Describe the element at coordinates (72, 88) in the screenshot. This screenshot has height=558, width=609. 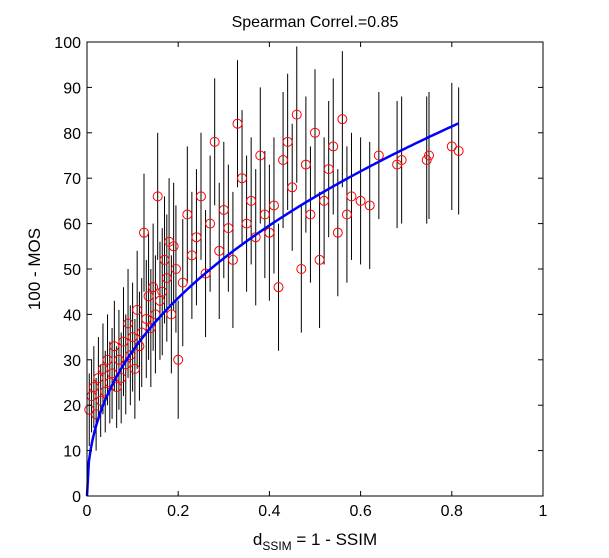
I see `y-tick-label: 90` at that location.